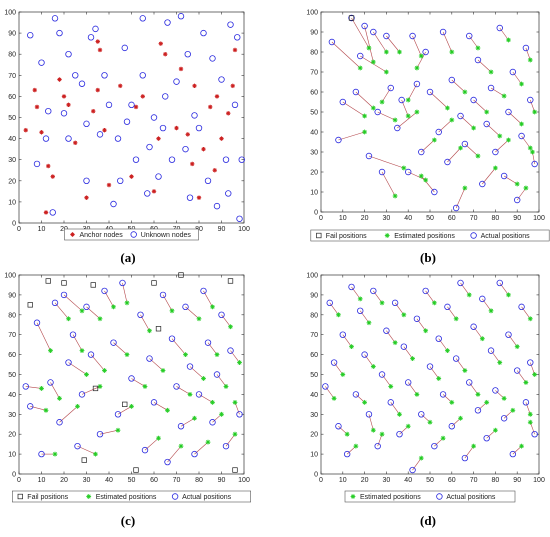  I want to click on y-tick-label: 10, so click(314, 455).